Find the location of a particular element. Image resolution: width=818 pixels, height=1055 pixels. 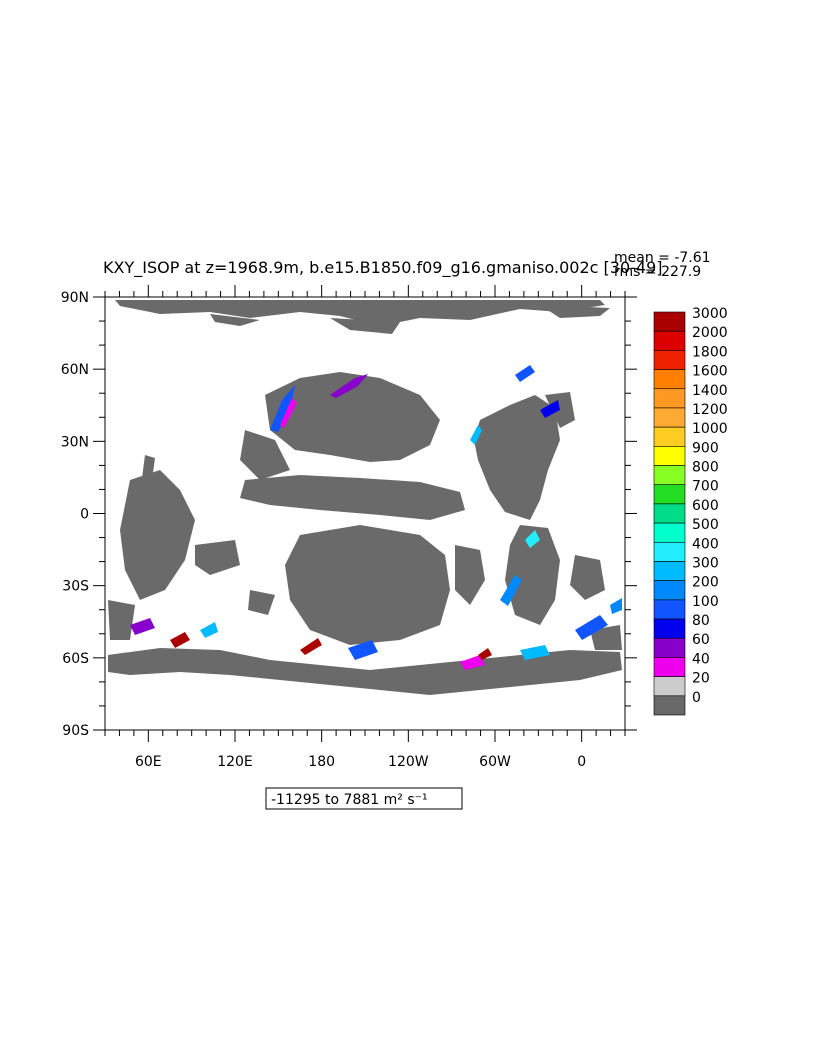

colorbar-label: 500 is located at coordinates (705, 525).